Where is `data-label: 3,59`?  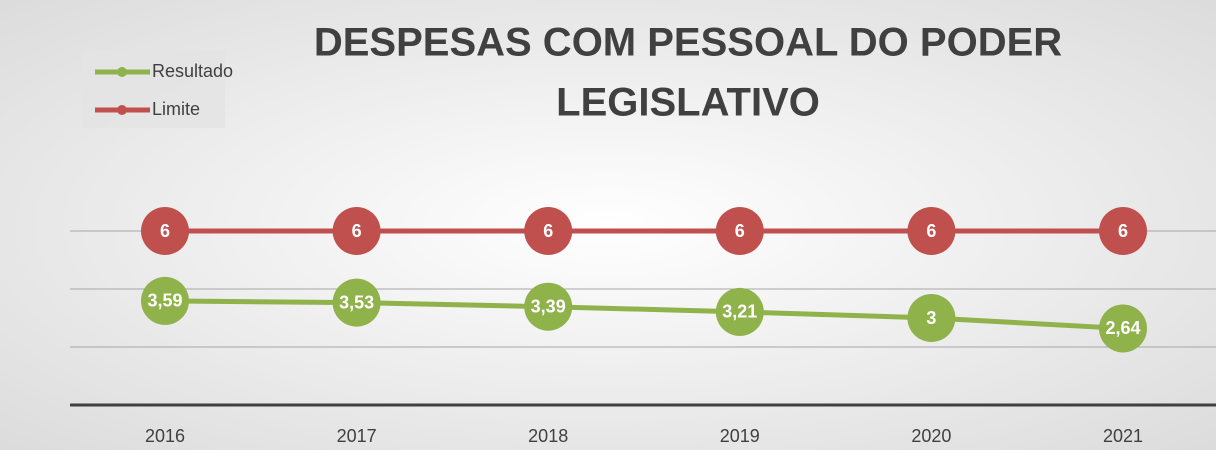
data-label: 3,59 is located at coordinates (164, 301).